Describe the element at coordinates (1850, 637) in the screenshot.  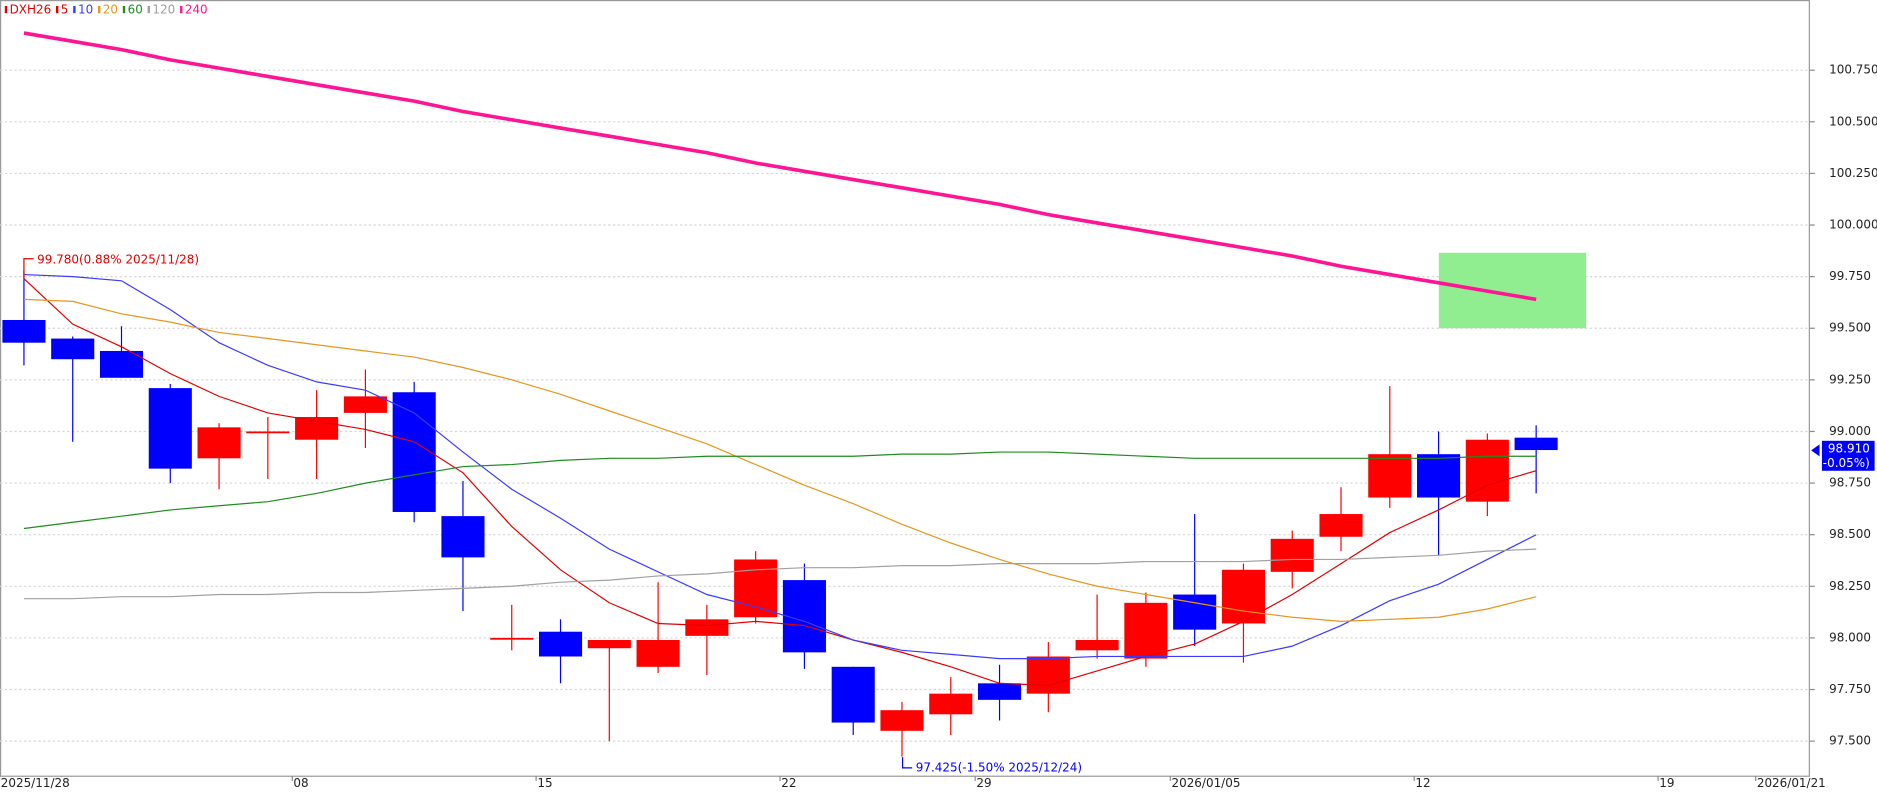
I see `y-tick-label: 98.000` at that location.